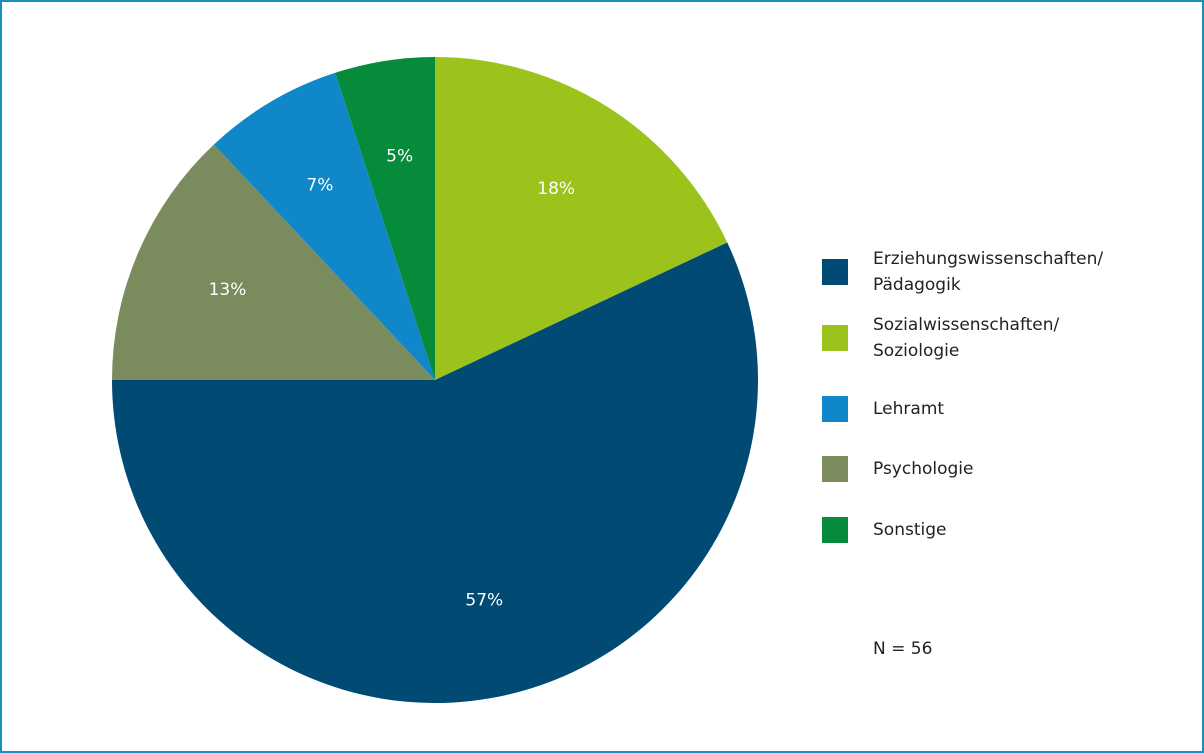 The image size is (1204, 753). I want to click on legend-label: Sozialwissenschaften/Soziologie, so click(966, 338).